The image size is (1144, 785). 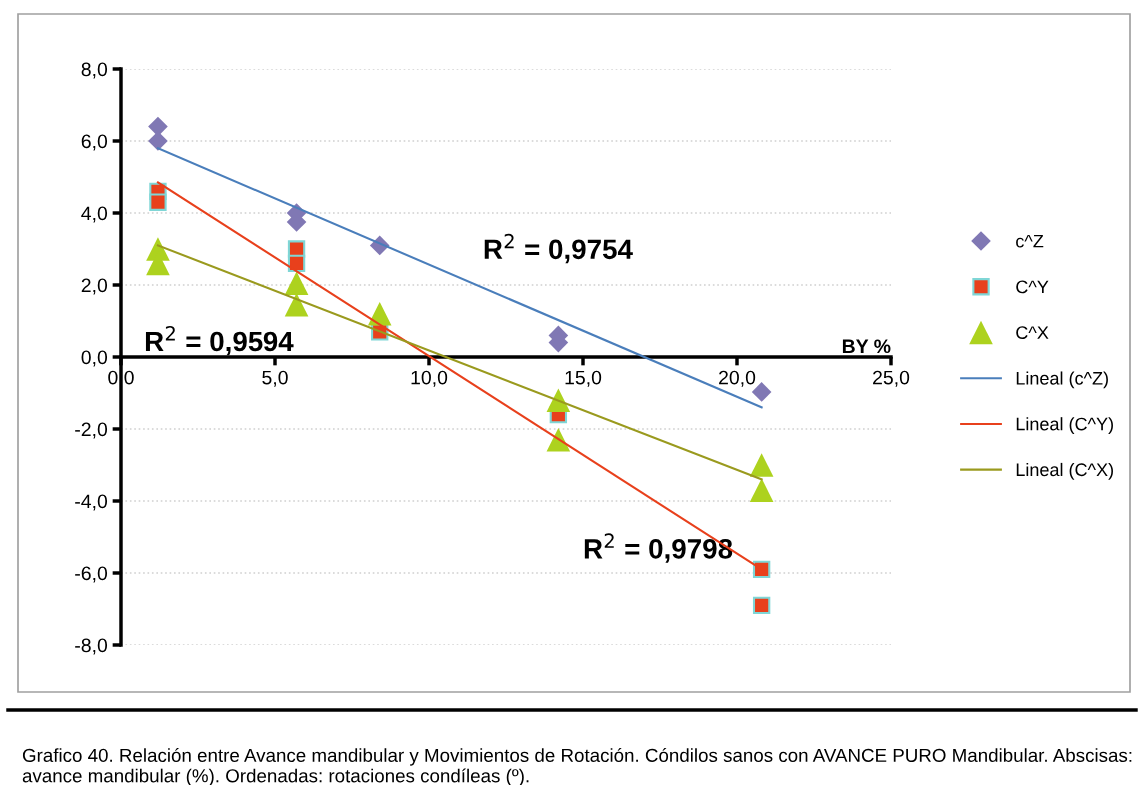 I want to click on y-tick-label: 4,0, so click(x=94, y=214).